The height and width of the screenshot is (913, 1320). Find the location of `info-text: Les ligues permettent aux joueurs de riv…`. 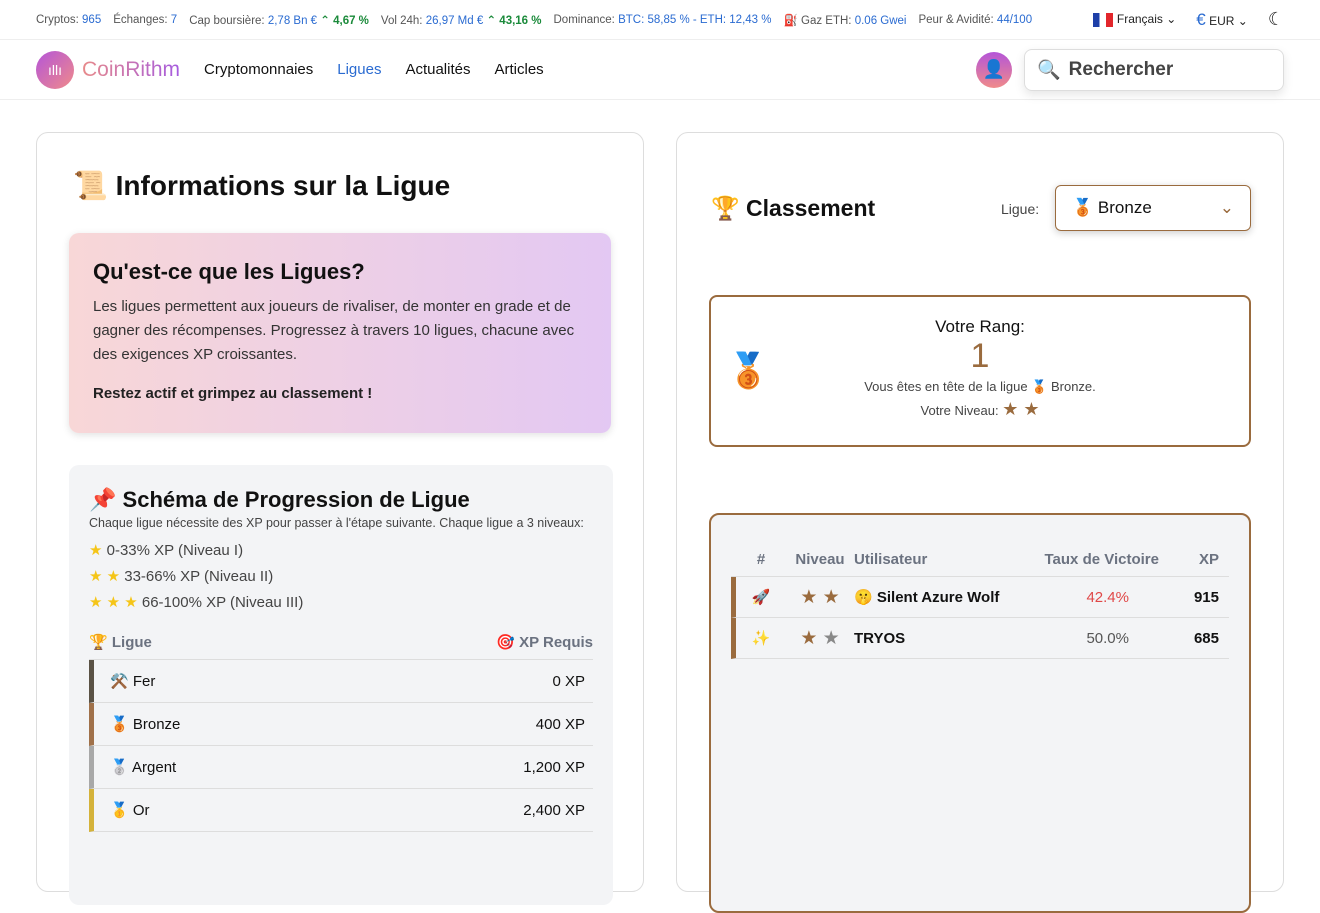

info-text: Les ligues permettent aux joueurs de riv… is located at coordinates (334, 330).